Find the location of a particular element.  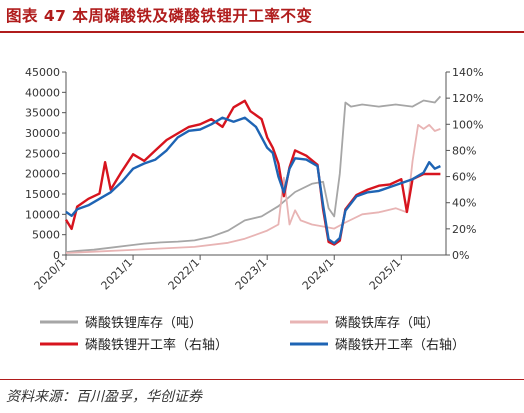

right-tick-label: 40% is located at coordinates (464, 203).